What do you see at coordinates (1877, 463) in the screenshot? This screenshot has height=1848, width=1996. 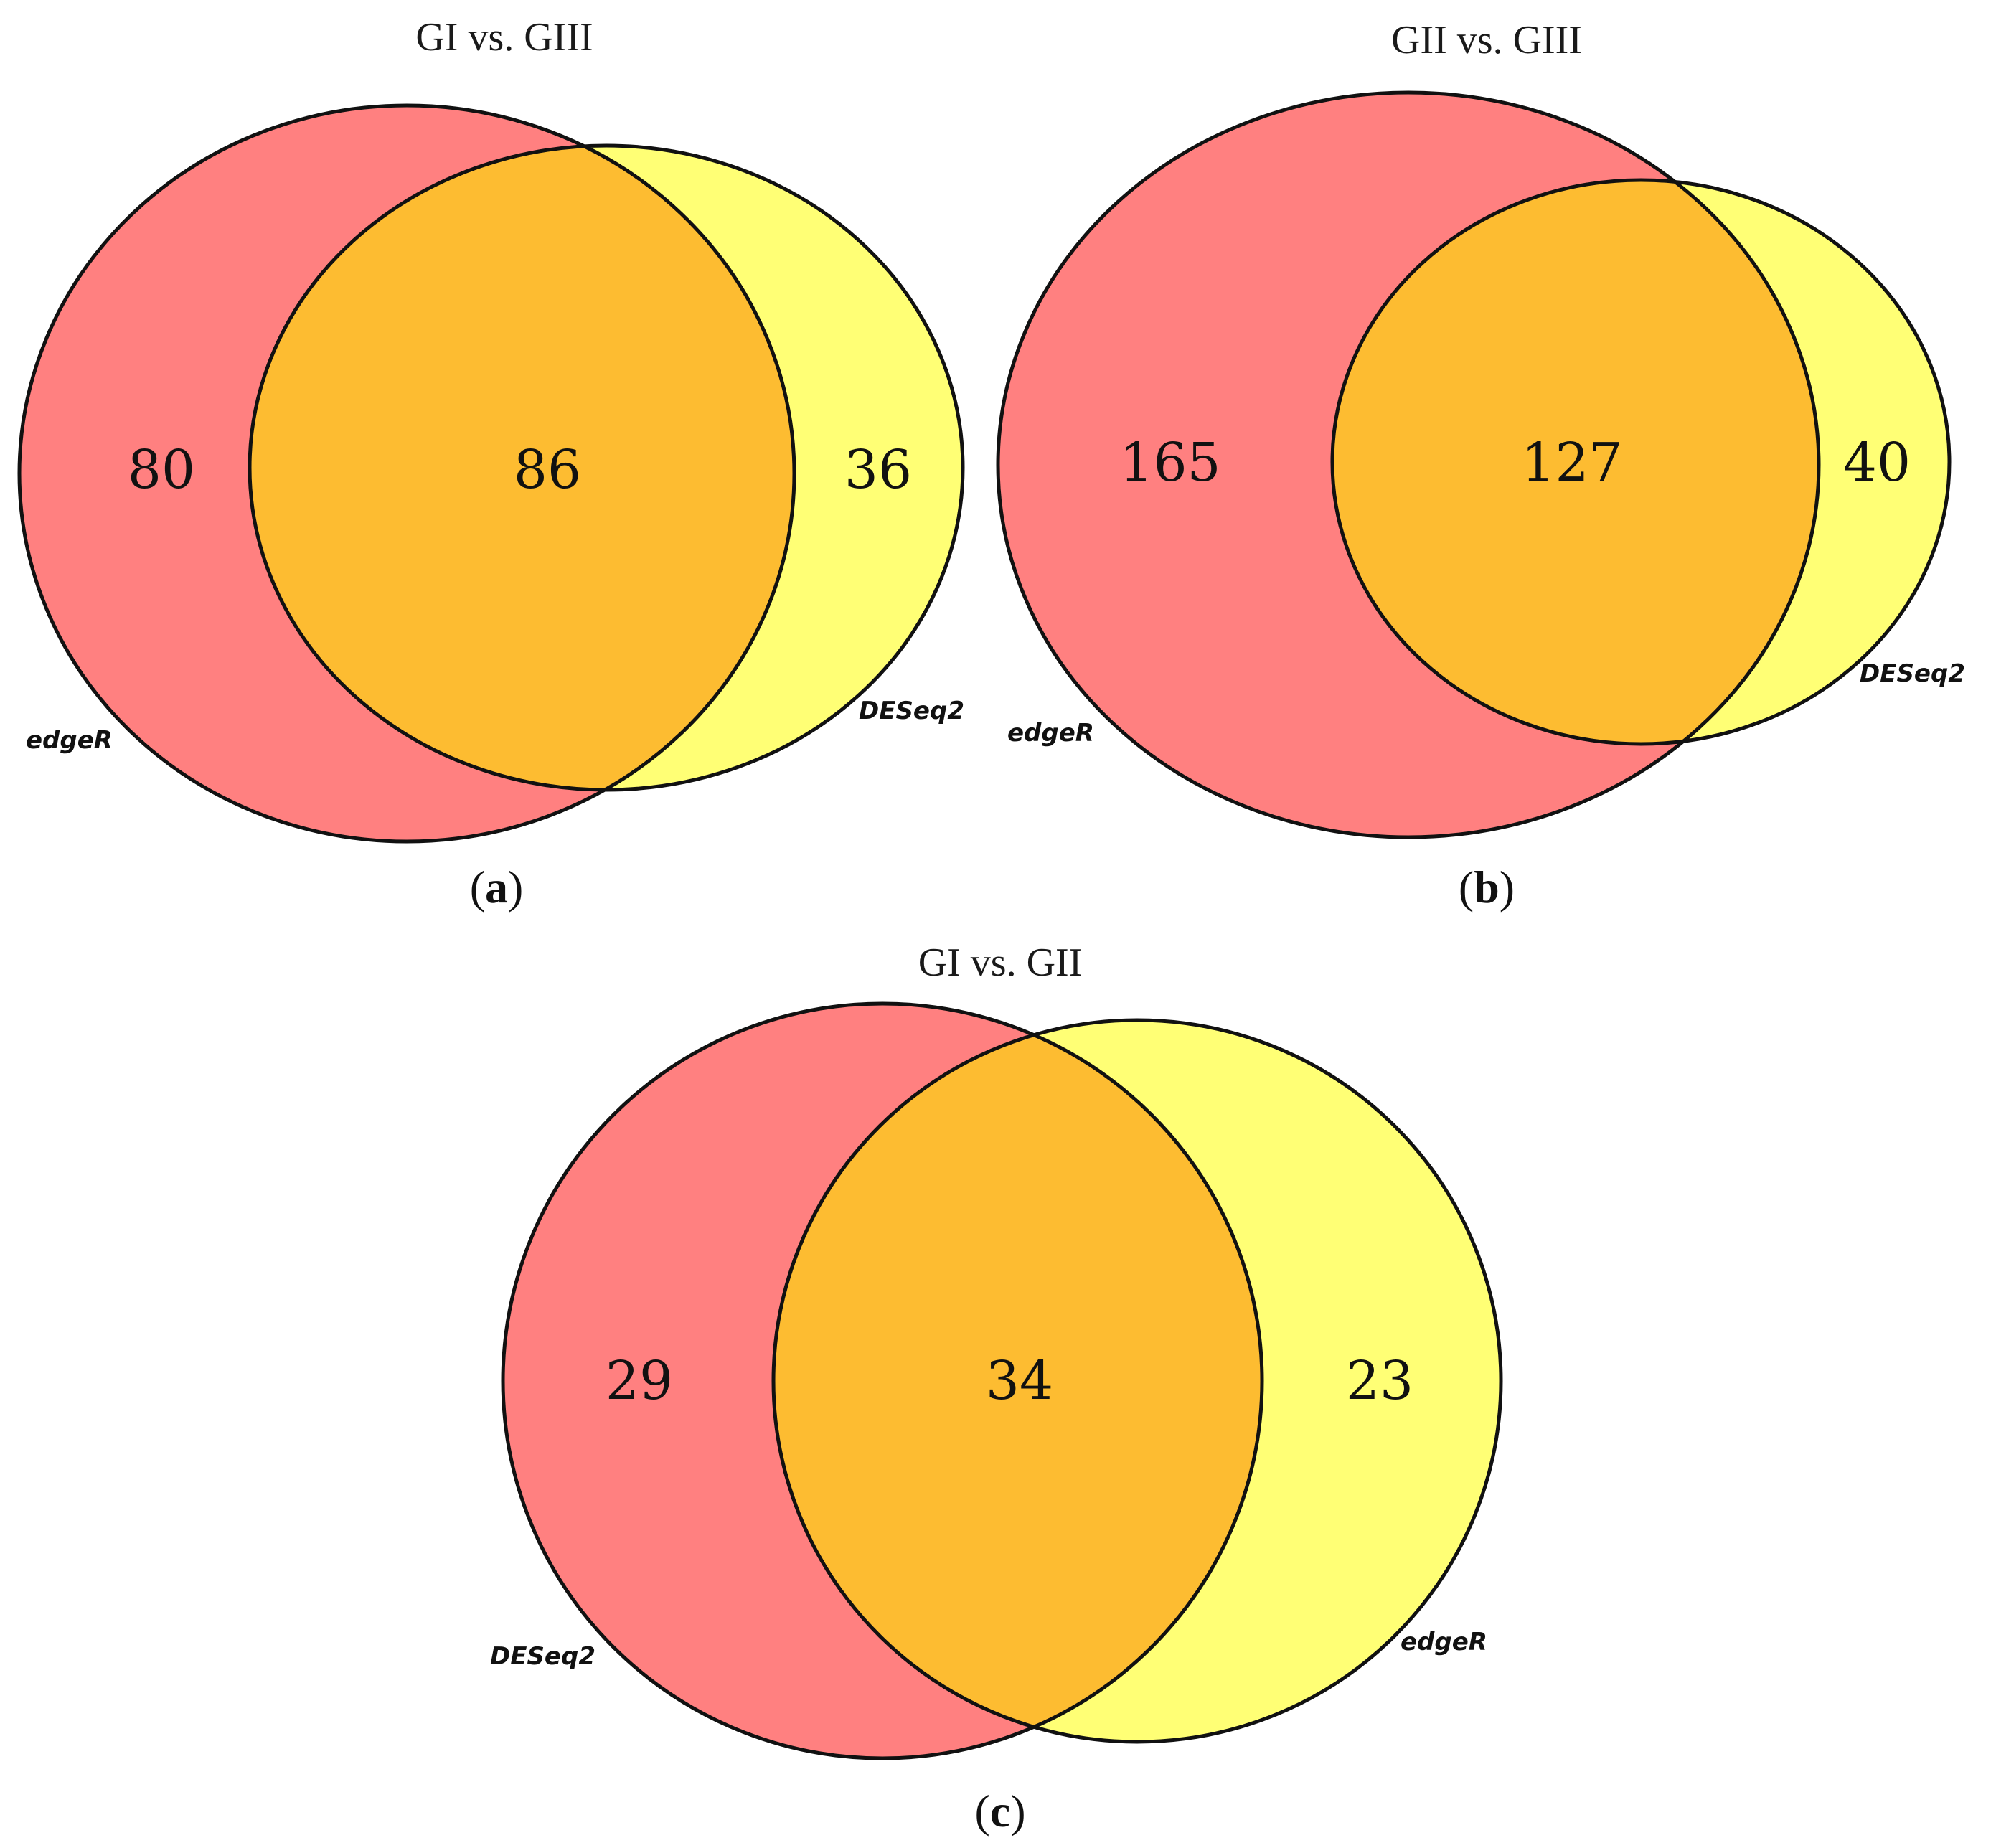 I see `panel-b-right-only-count: 40` at bounding box center [1877, 463].